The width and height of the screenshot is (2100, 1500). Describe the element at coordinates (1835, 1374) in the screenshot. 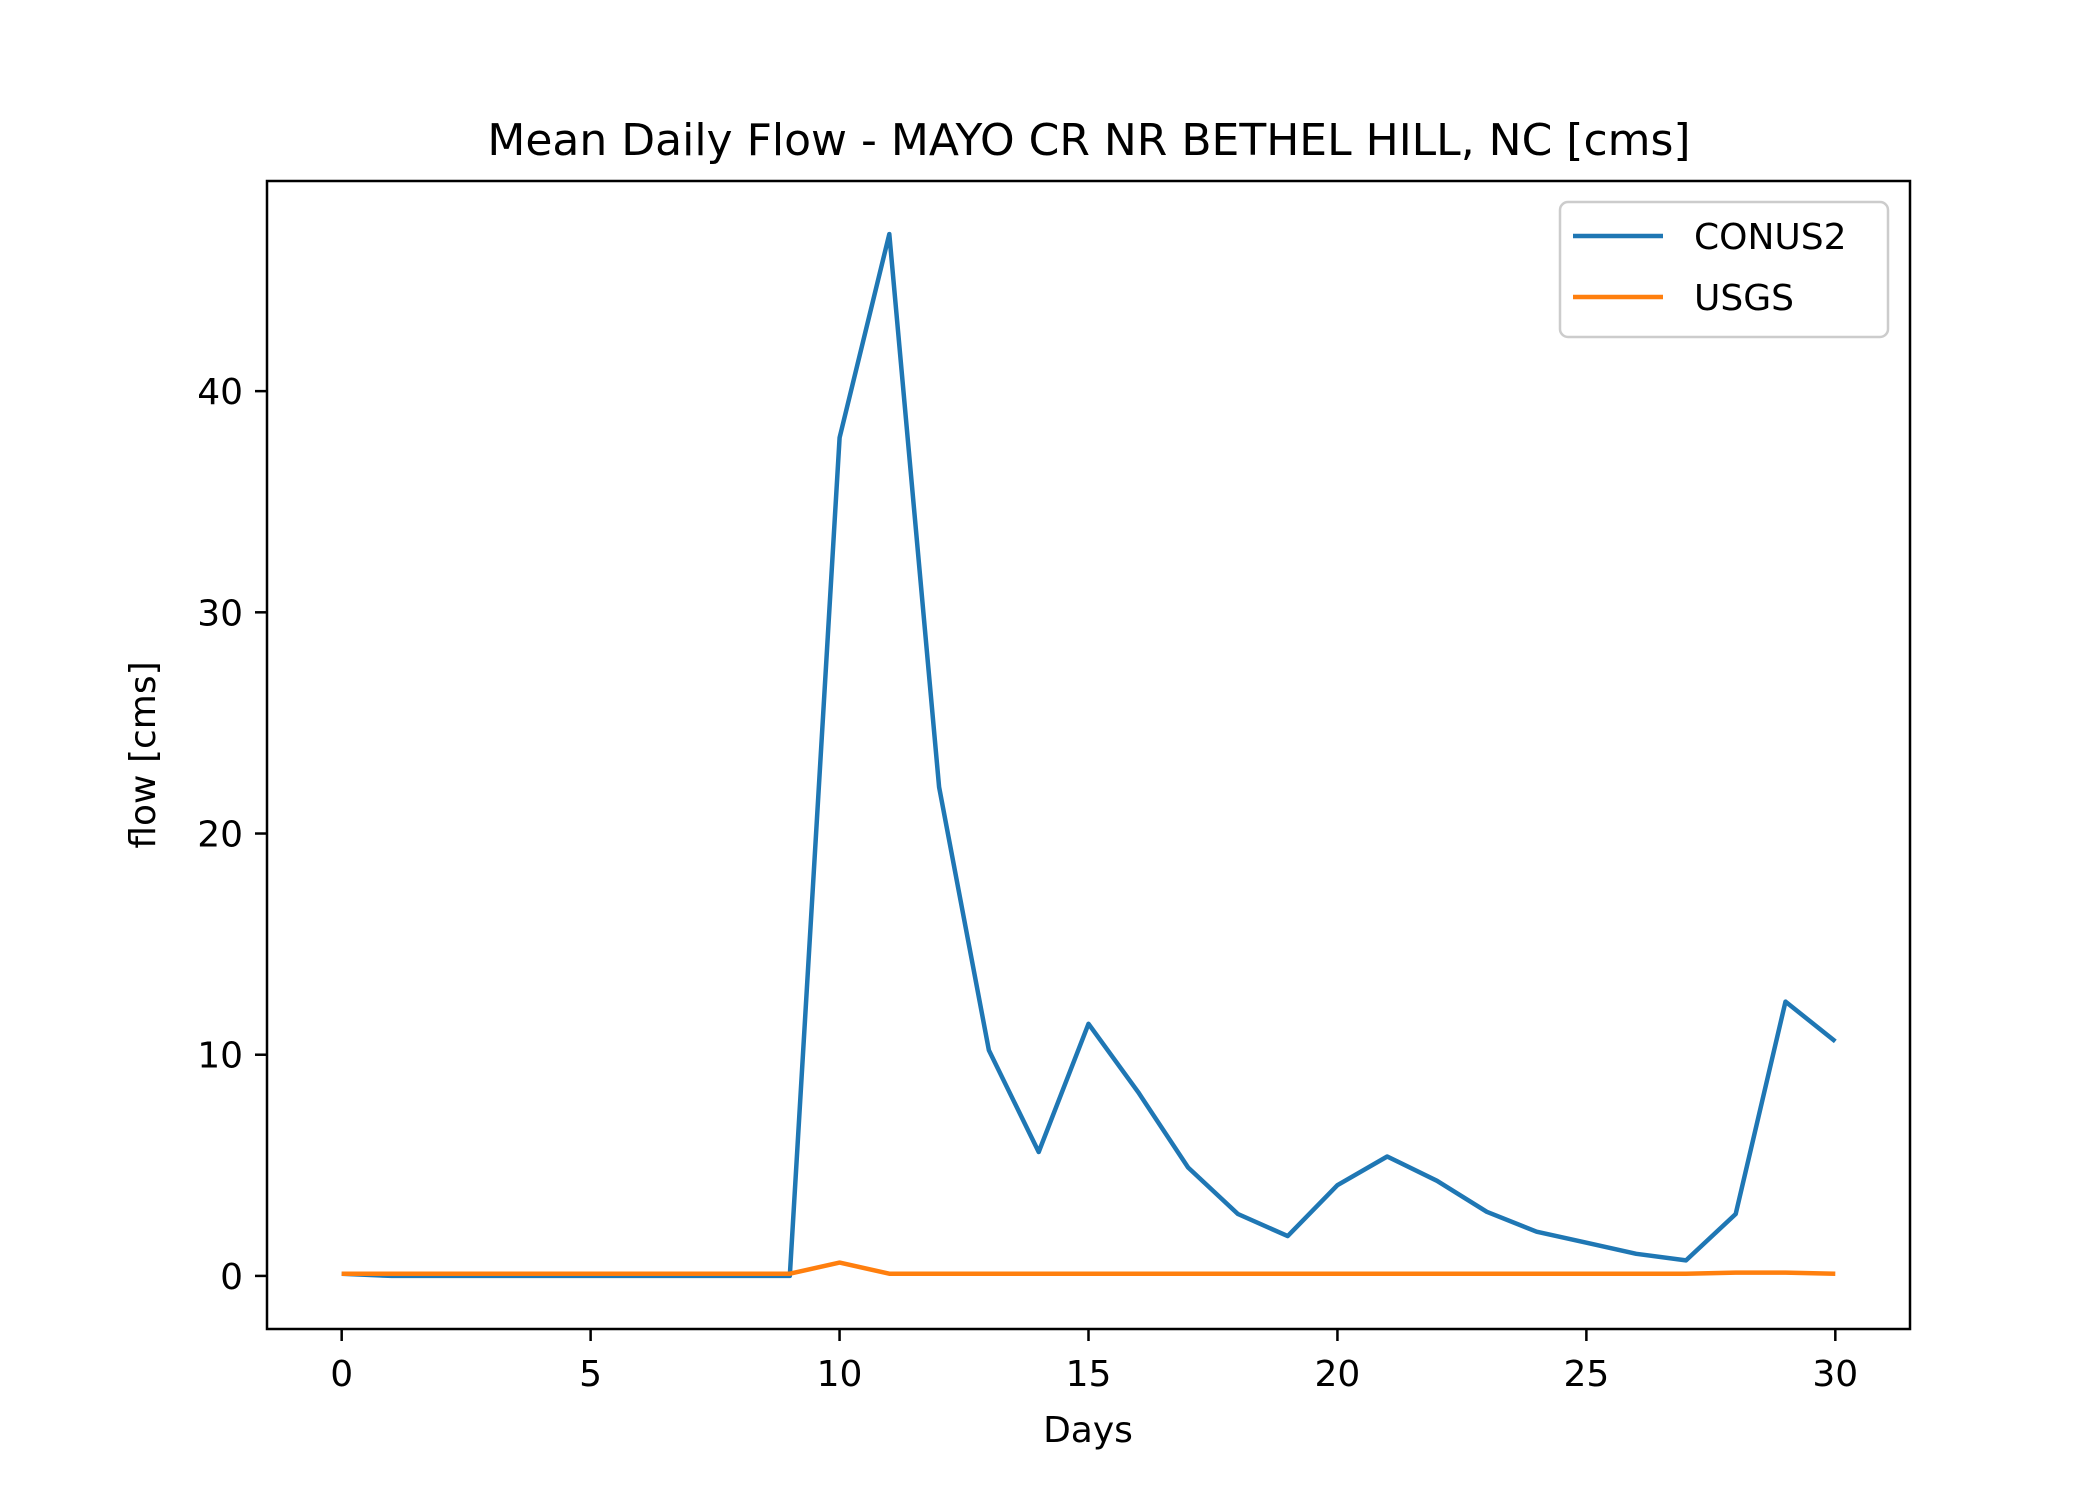

I see `x-tick-label: 30` at that location.